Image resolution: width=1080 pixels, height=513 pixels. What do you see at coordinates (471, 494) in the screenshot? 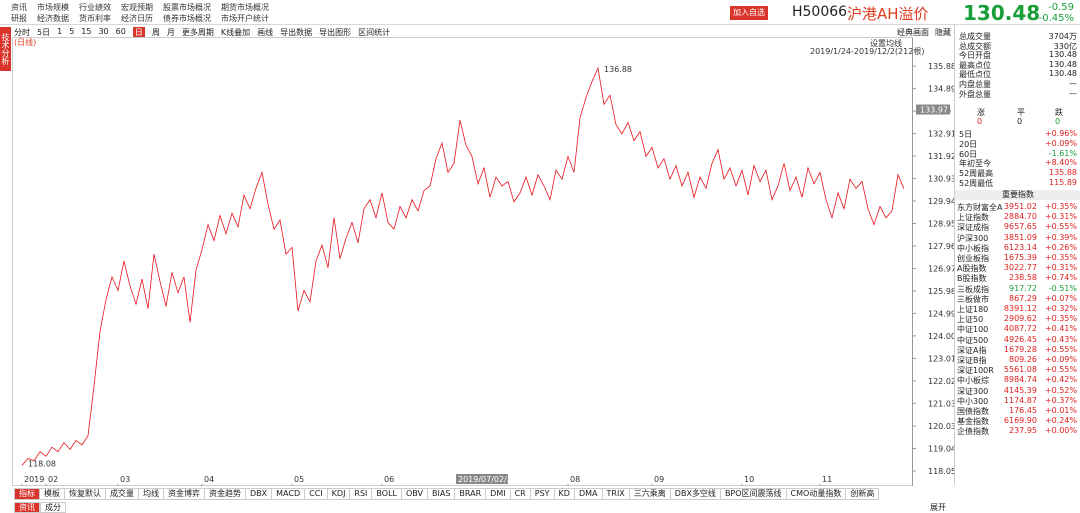
I see `indicator-tab: BRAR` at bounding box center [471, 494].